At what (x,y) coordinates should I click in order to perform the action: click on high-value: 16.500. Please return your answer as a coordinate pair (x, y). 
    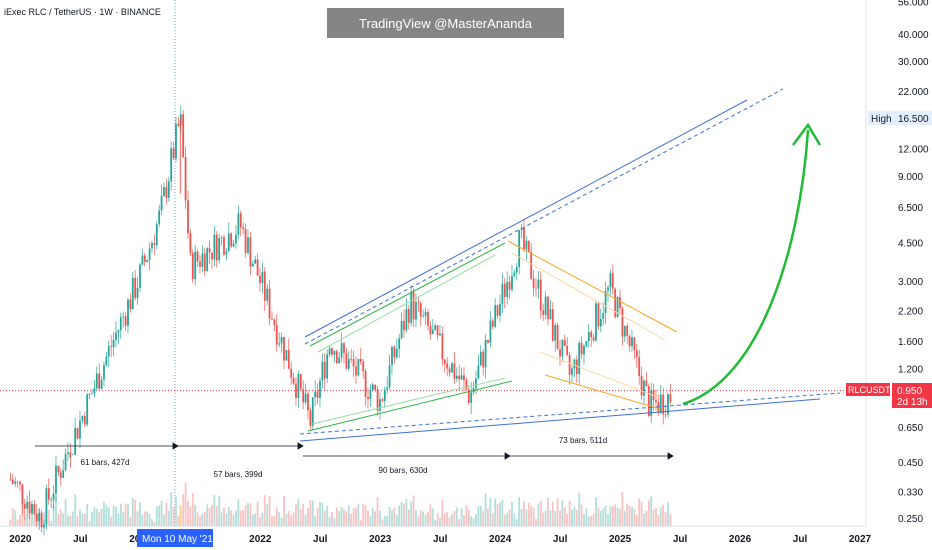
    Looking at the image, I should click on (913, 119).